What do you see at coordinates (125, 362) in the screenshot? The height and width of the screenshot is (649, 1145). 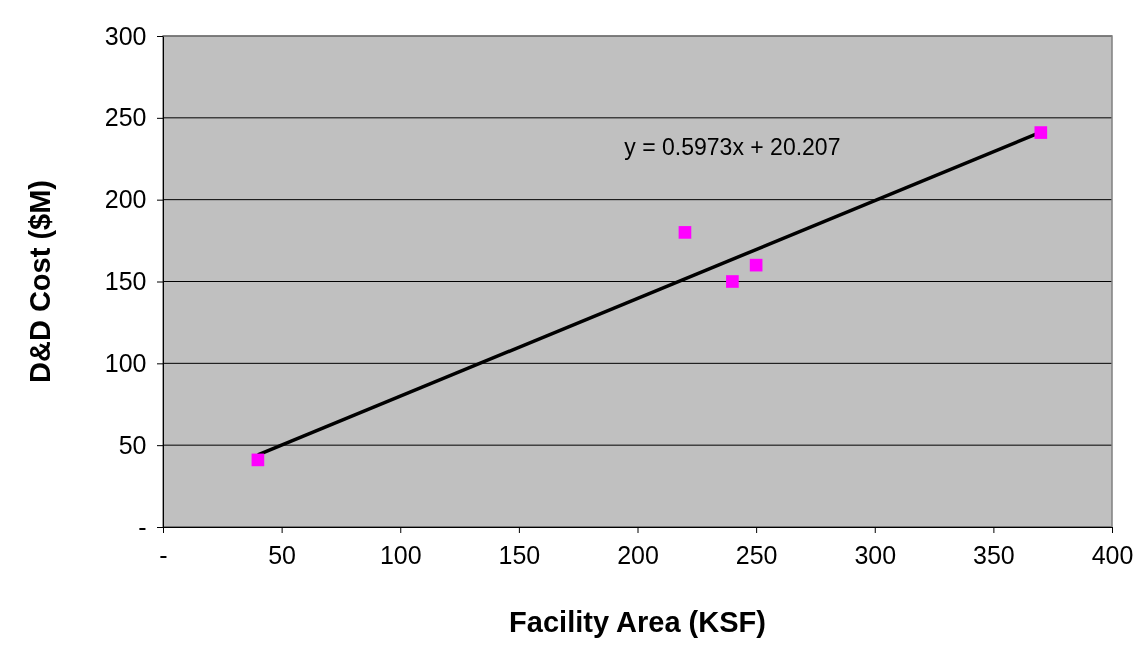 I see `y-tick-label: 100` at bounding box center [125, 362].